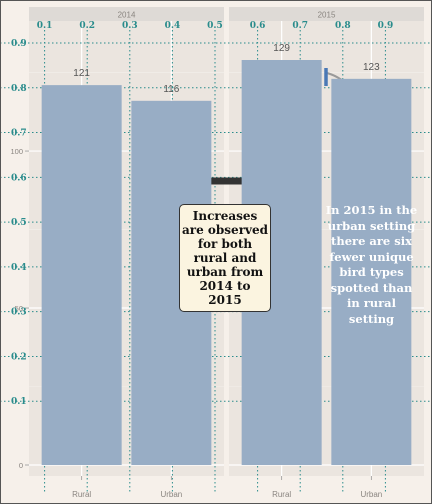 This screenshot has width=432, height=504. I want to click on bar-label: 116, so click(171, 89).